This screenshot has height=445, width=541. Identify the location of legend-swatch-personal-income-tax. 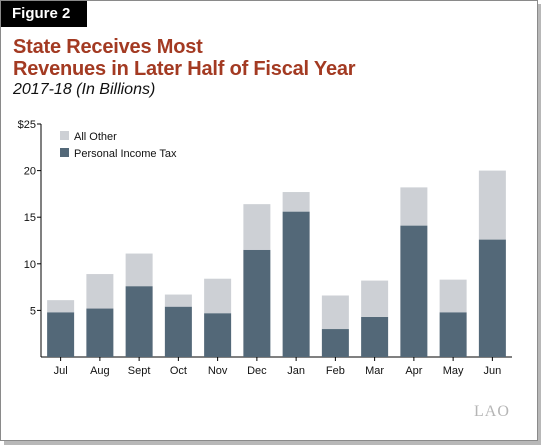
(64, 152).